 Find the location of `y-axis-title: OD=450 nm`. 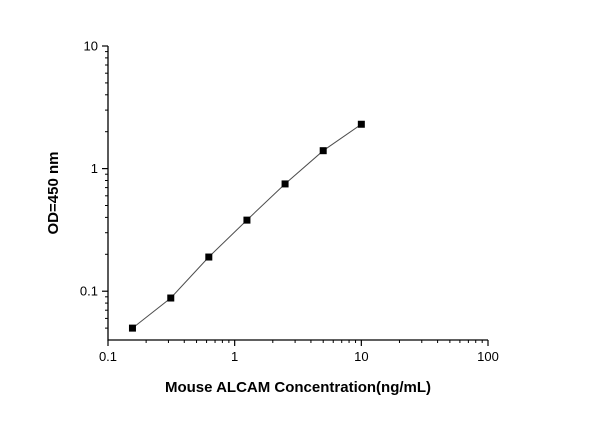

y-axis-title: OD=450 nm is located at coordinates (53, 193).